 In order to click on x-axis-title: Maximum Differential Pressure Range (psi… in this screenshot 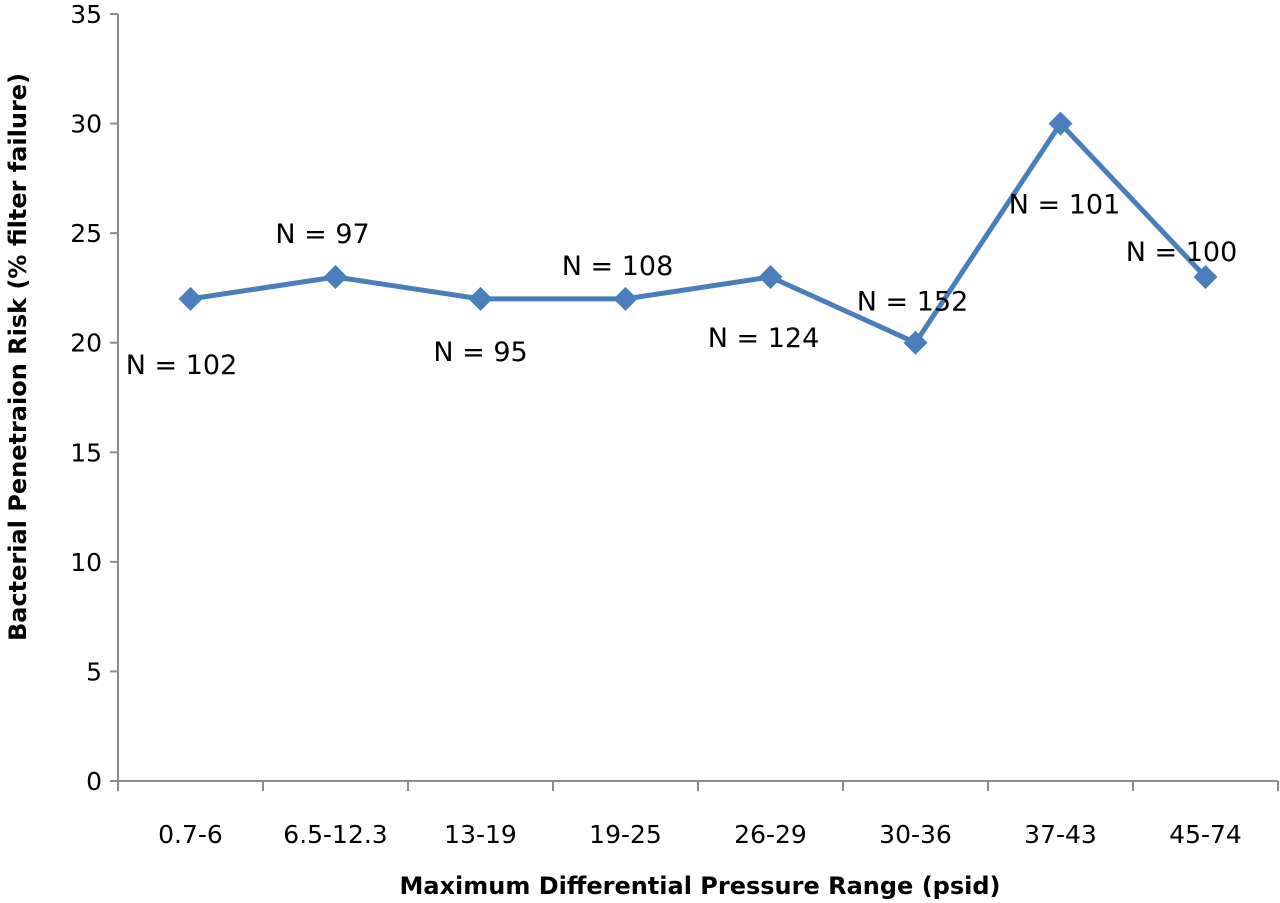, I will do `click(700, 886)`.